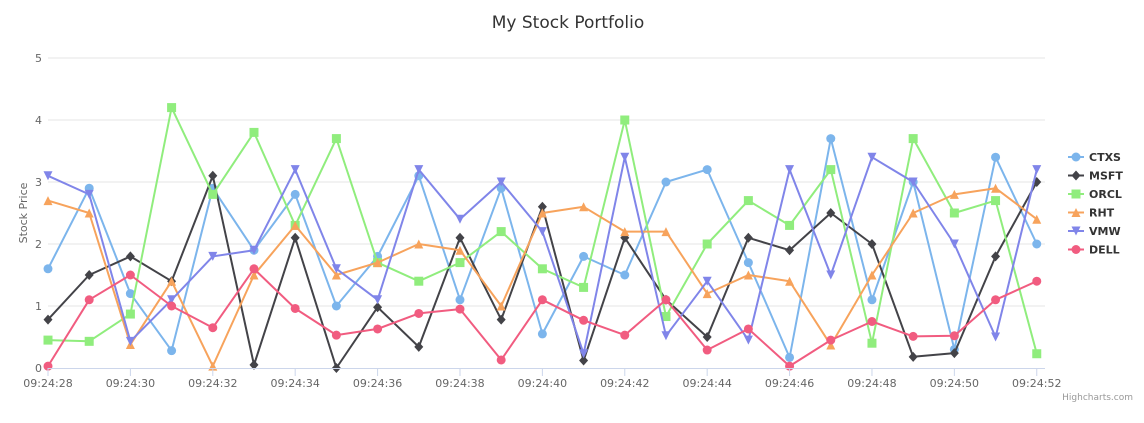  I want to click on legend-item-msft: MSFT, so click(1095, 176).